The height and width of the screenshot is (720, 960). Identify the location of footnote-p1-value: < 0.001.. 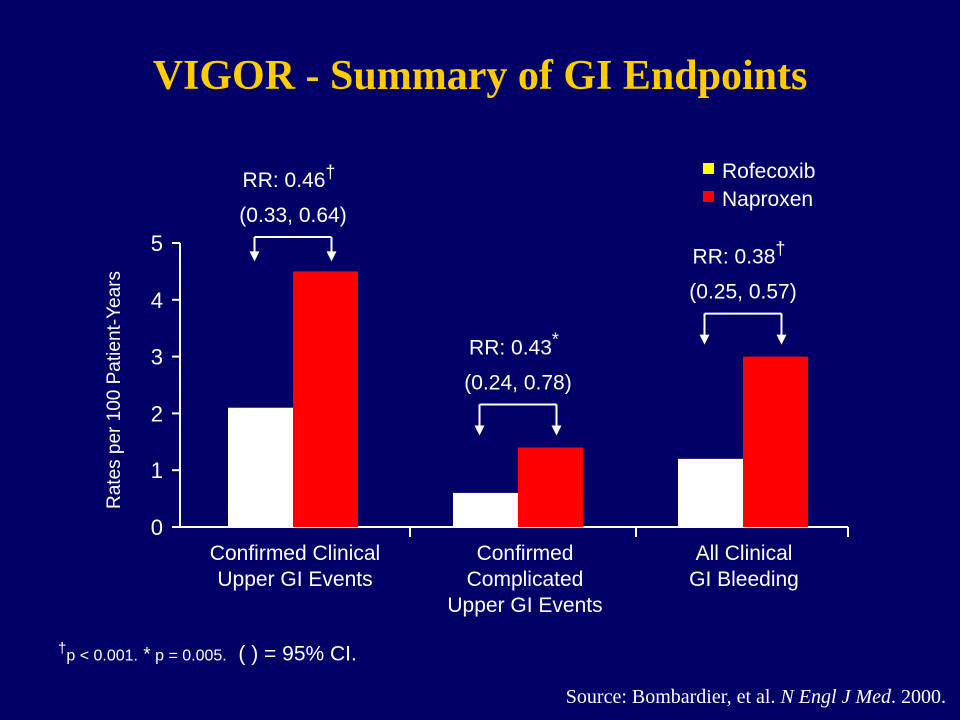
(106, 656).